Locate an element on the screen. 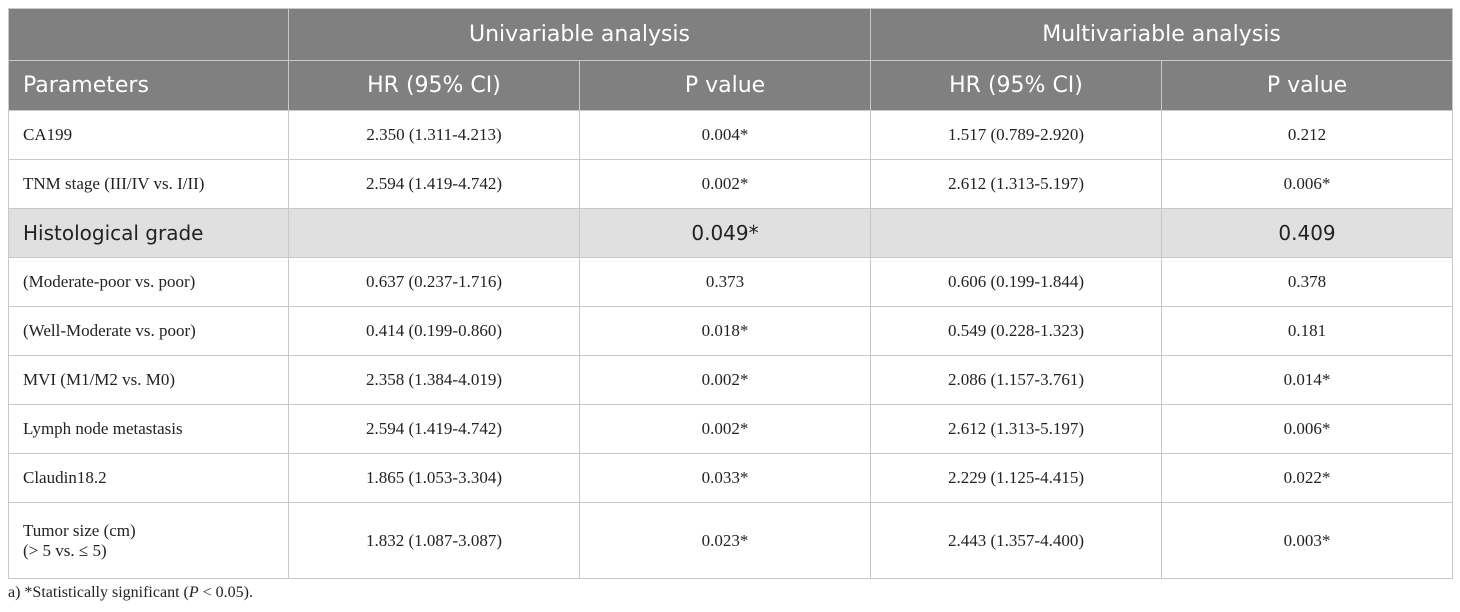 Image resolution: width=1460 pixels, height=612 pixels. table-cell: 0.049* is located at coordinates (725, 233).